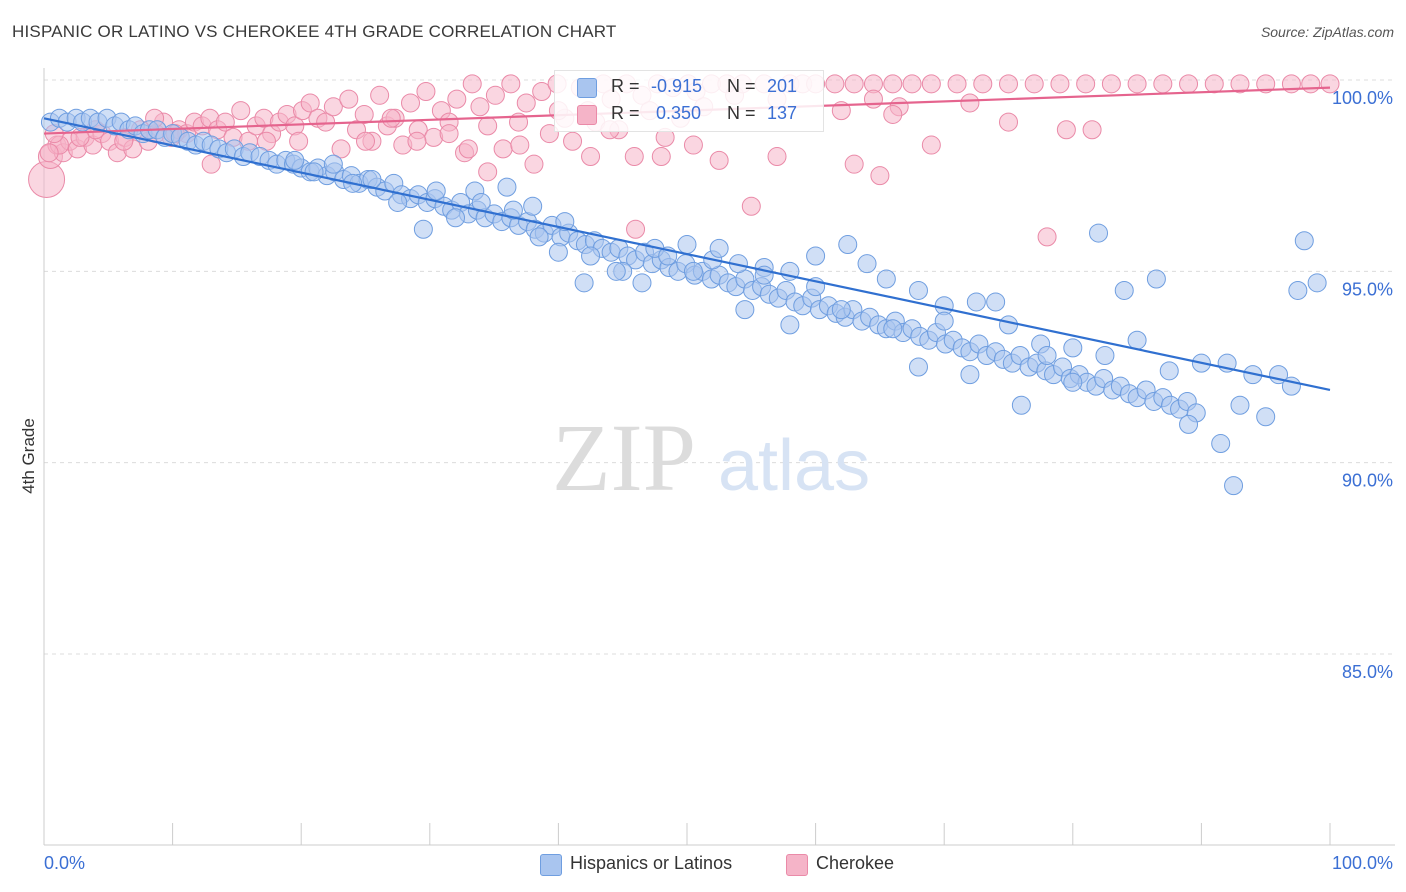 This screenshot has width=1406, height=892. What do you see at coordinates (624, 457) in the screenshot?
I see `watermark-zip: ZIP` at bounding box center [624, 457].